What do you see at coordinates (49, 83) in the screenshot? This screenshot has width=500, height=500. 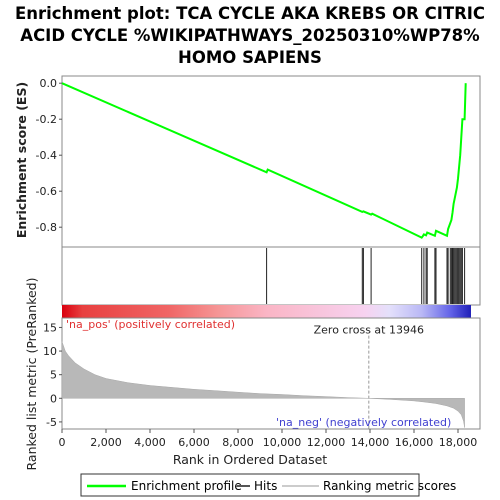 I see `es-y-tick-label: 0.0` at bounding box center [49, 83].